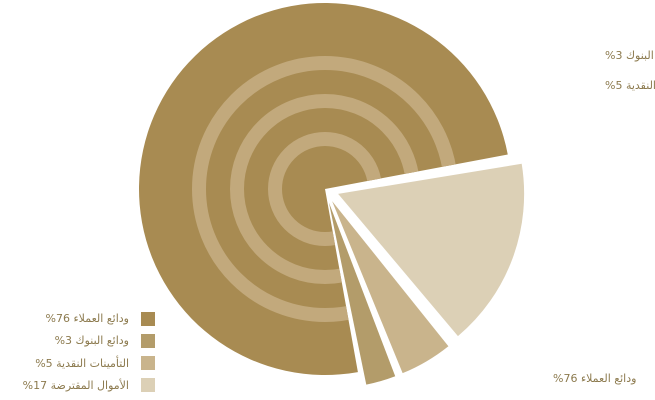  What do you see at coordinates (87, 318) in the screenshot?
I see `legend-label: ودائع العملاء 76%` at bounding box center [87, 318].